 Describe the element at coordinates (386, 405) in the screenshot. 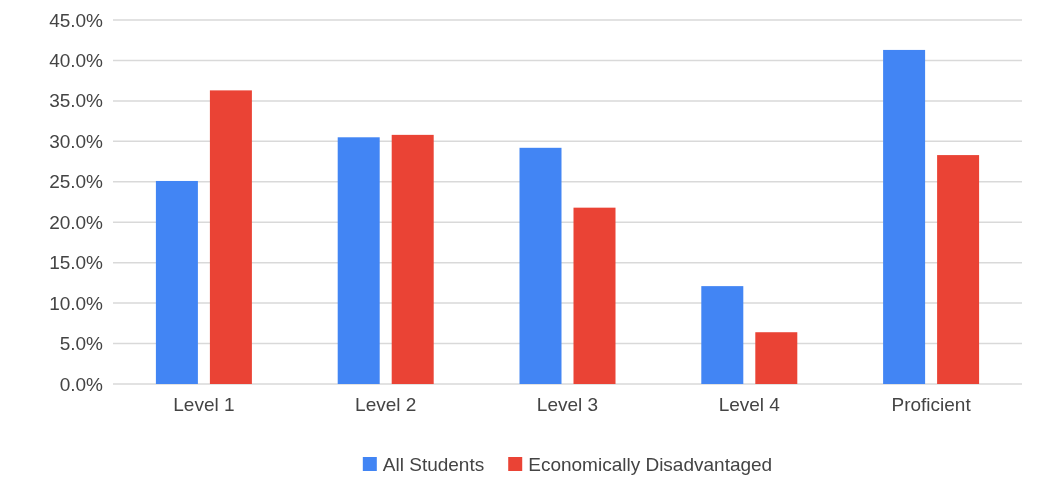

I see `x-tick-label: Level 2` at that location.